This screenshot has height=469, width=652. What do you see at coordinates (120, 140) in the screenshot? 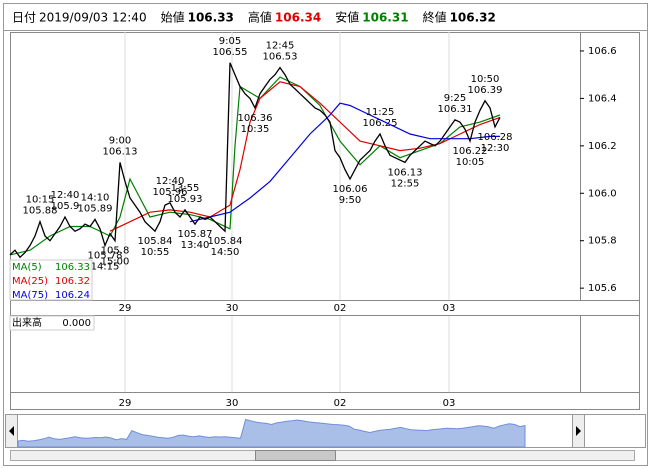
I see `annotation-time: 9:00` at bounding box center [120, 140].